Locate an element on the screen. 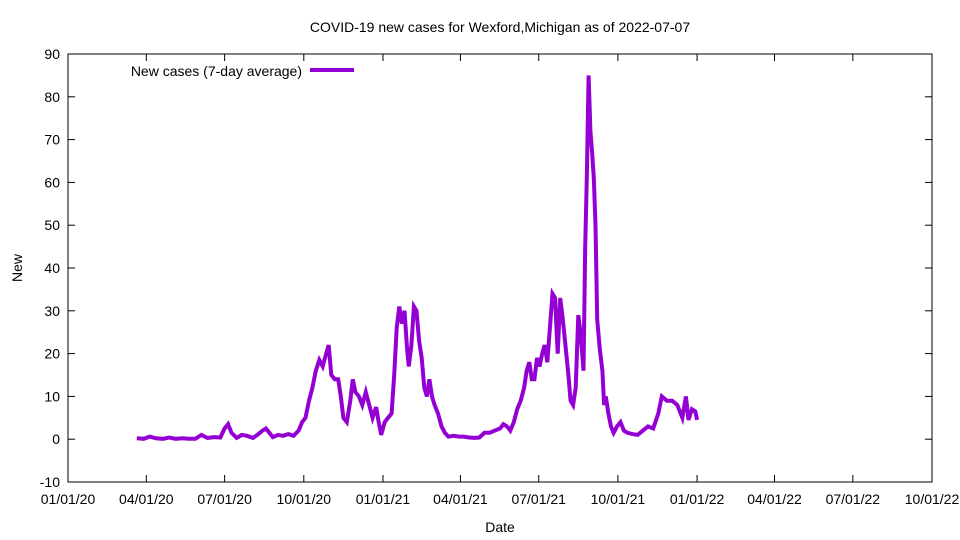 This screenshot has width=960, height=540. y-tick-label: 60 is located at coordinates (52, 182).